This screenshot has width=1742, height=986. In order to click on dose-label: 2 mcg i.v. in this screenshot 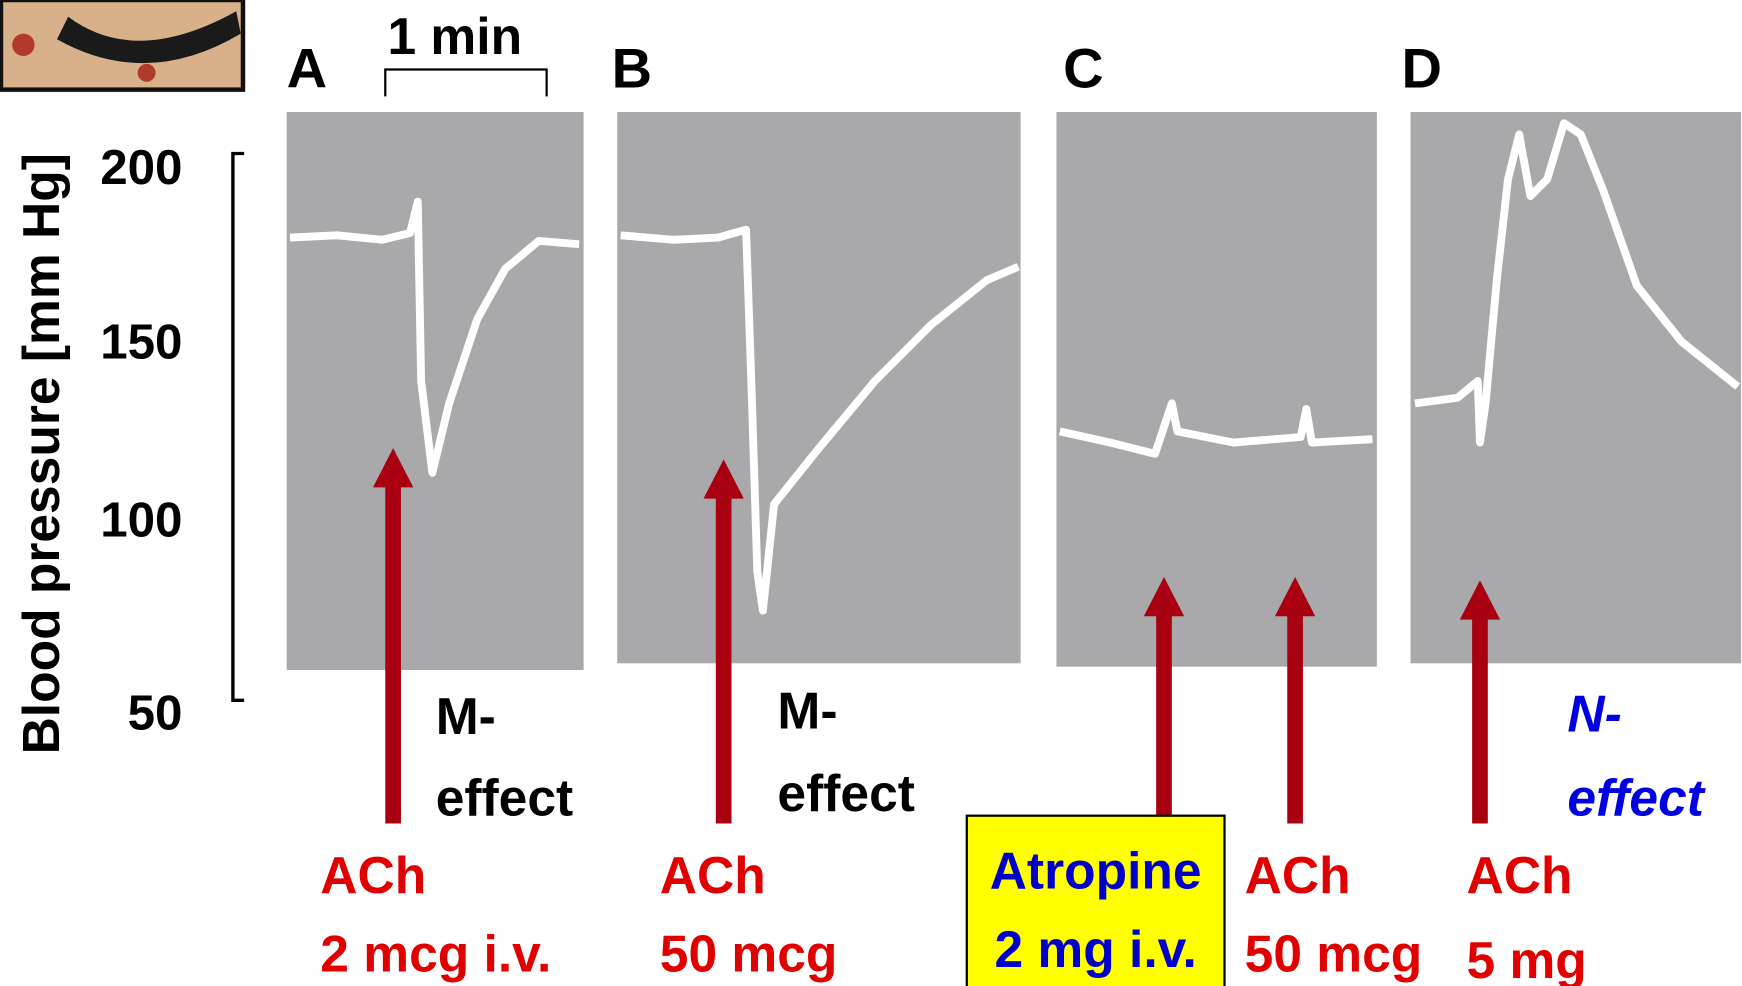, I will do `click(435, 953)`.